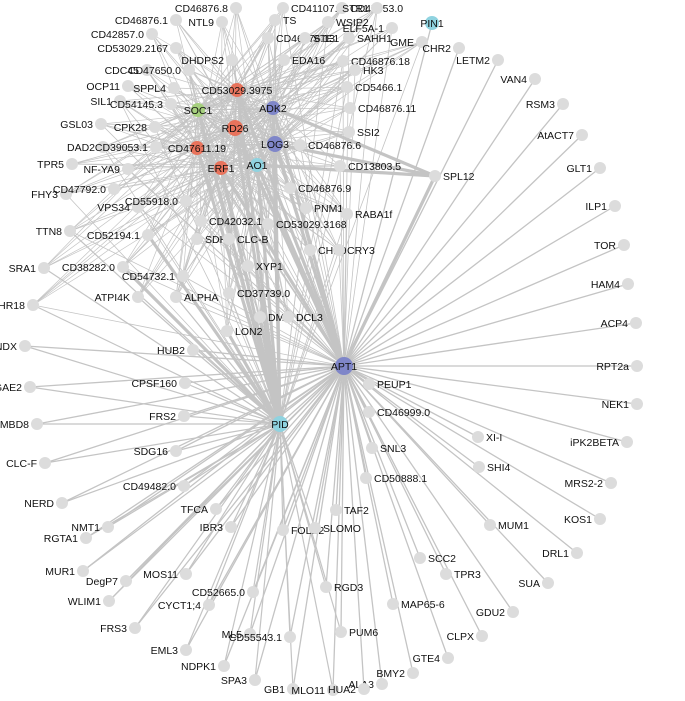 The image size is (685, 701). Describe the element at coordinates (76, 125) in the screenshot. I see `node-label: GSL03` at that location.